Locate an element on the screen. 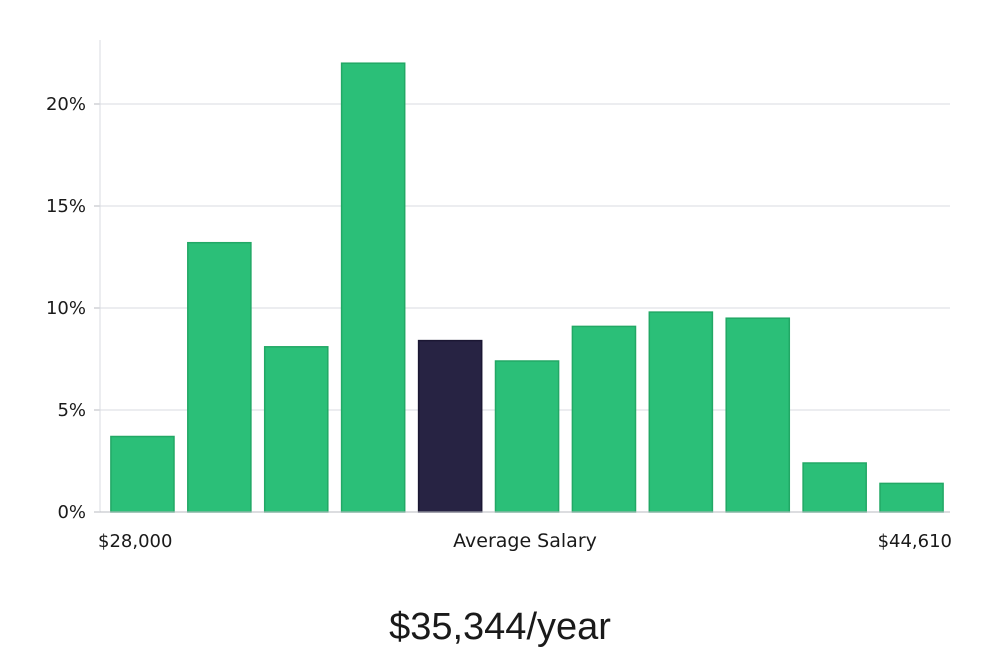  y-tick-label: 10% is located at coordinates (66, 308).